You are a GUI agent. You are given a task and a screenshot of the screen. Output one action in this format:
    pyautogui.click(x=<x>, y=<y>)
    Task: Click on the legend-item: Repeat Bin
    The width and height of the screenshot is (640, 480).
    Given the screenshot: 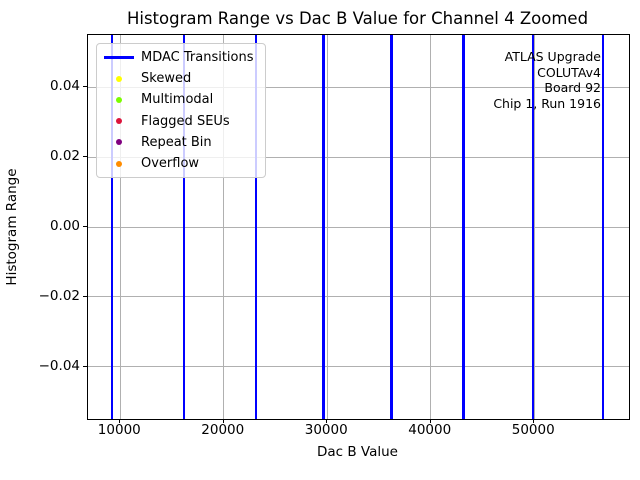 What is the action you would take?
    pyautogui.click(x=181, y=142)
    